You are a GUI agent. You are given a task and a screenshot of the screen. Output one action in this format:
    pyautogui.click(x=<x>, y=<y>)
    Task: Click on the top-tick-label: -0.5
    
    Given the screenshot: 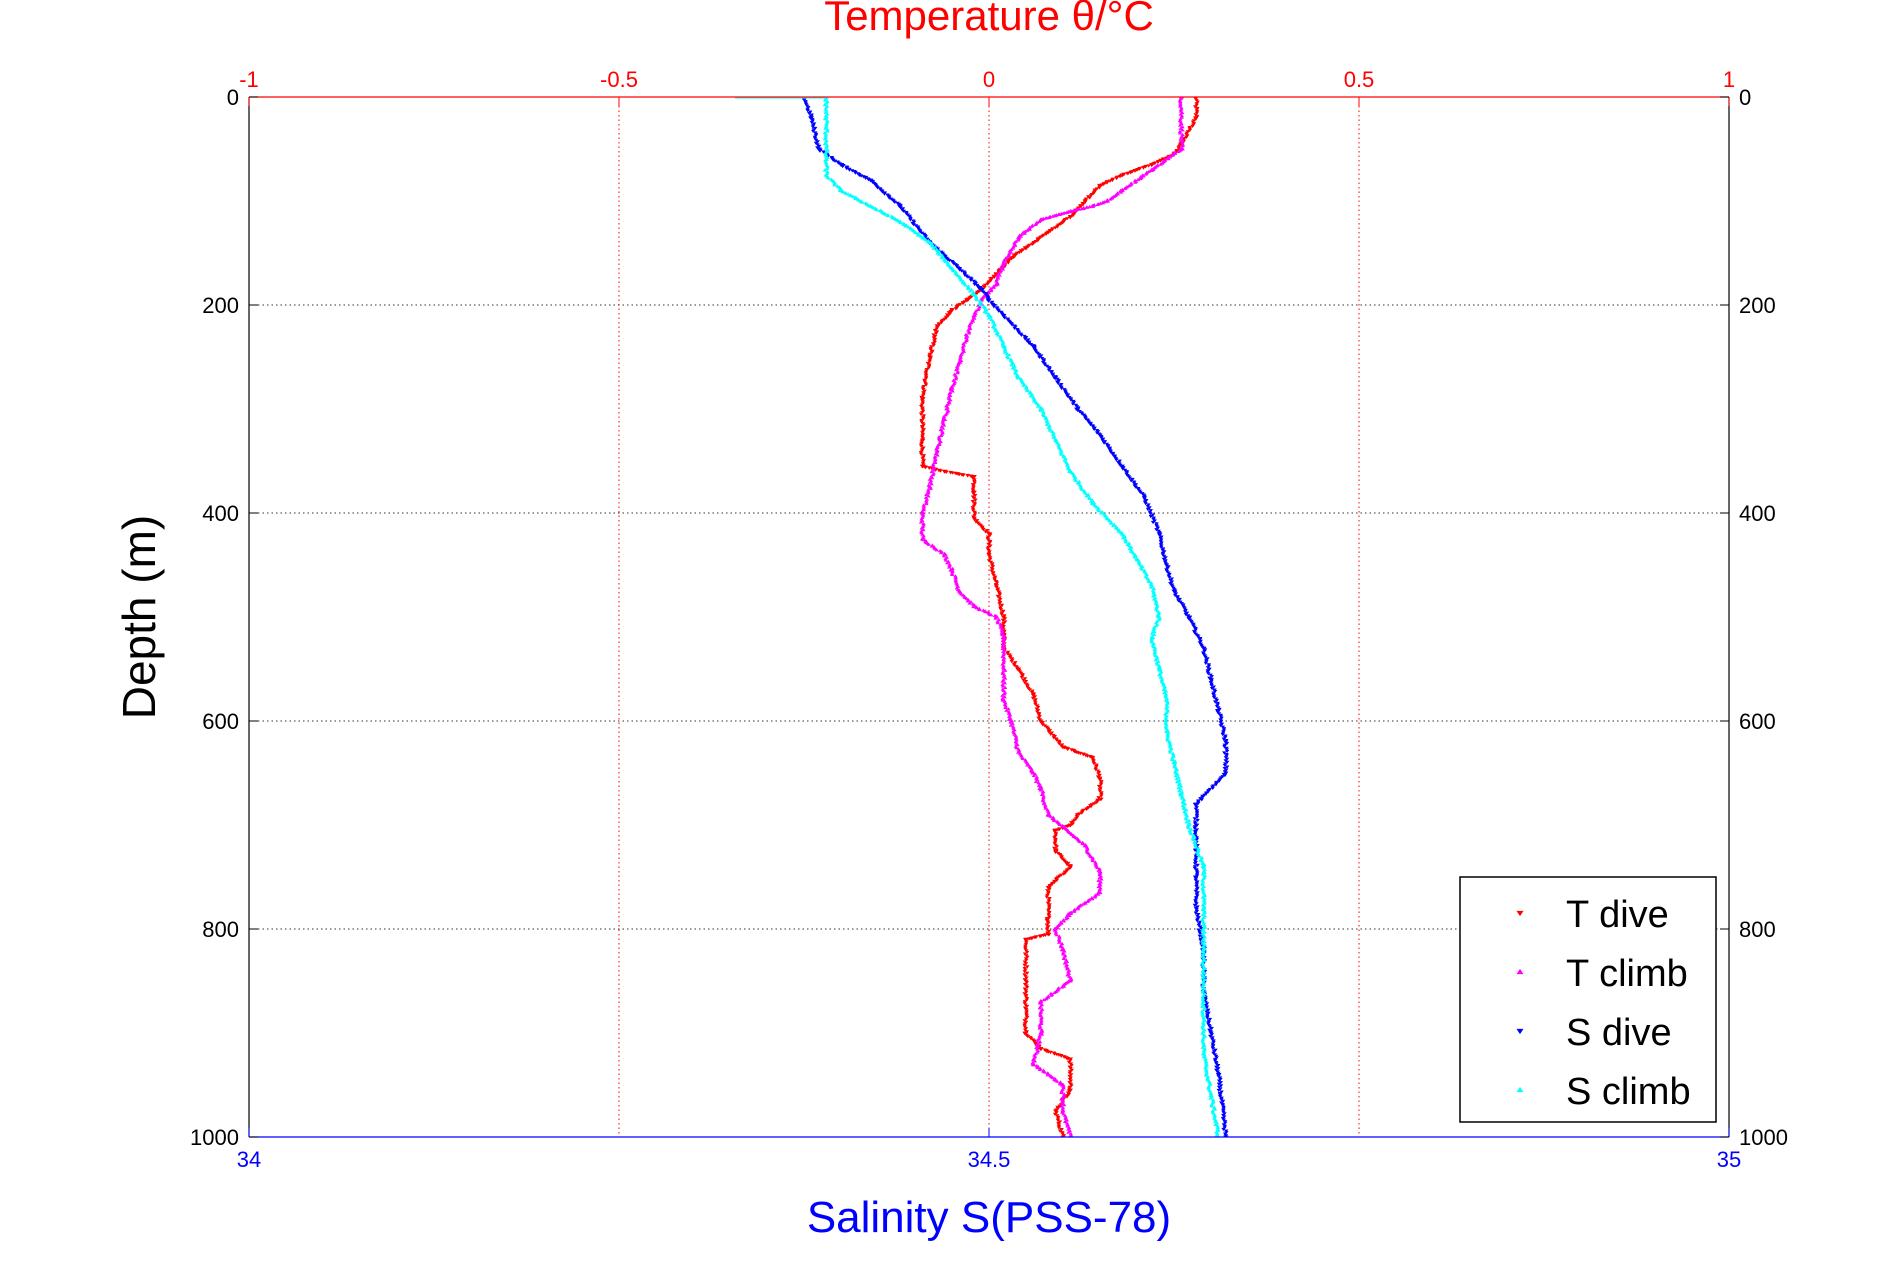 What is the action you would take?
    pyautogui.click(x=619, y=79)
    